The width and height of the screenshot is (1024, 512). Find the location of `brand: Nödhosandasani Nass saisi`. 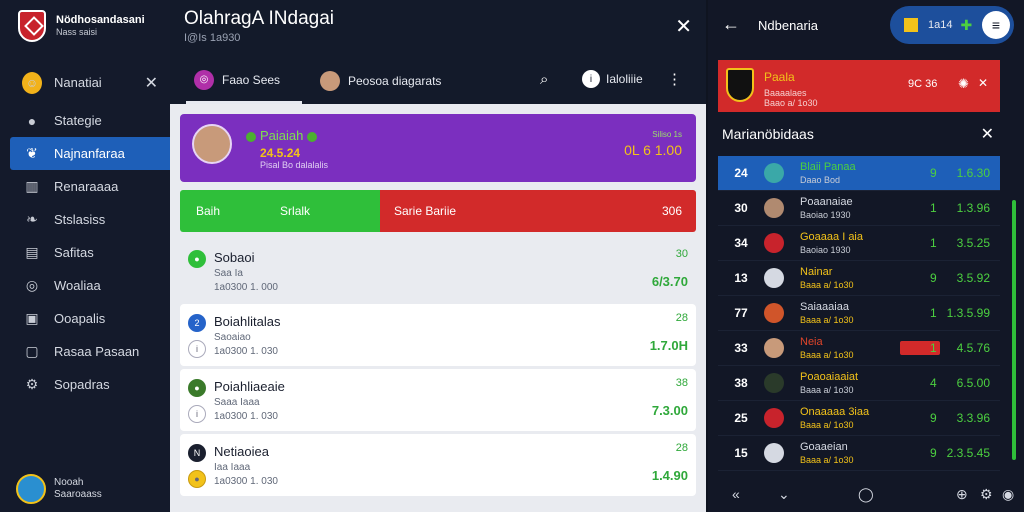

brand: Nödhosandasani Nass saisi is located at coordinates (81, 26).